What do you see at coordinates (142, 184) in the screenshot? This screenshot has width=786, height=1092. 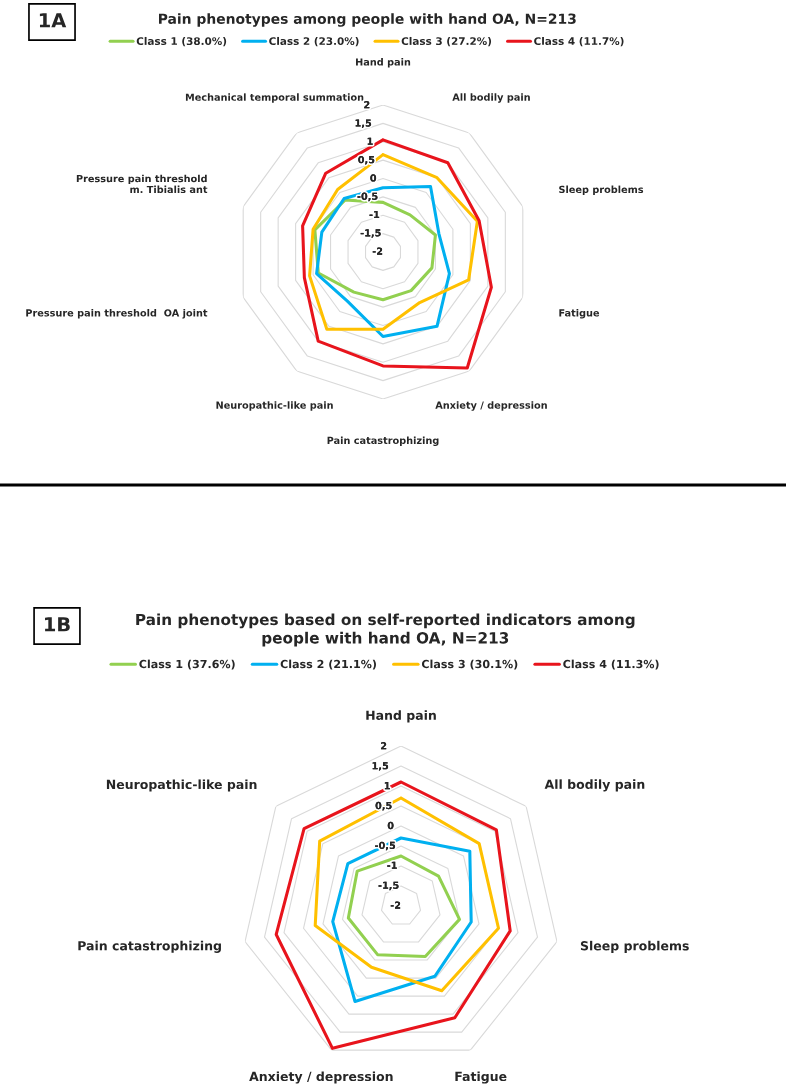 I see `spoke-label: Pressure pain threshold m. Tibialis ant` at bounding box center [142, 184].